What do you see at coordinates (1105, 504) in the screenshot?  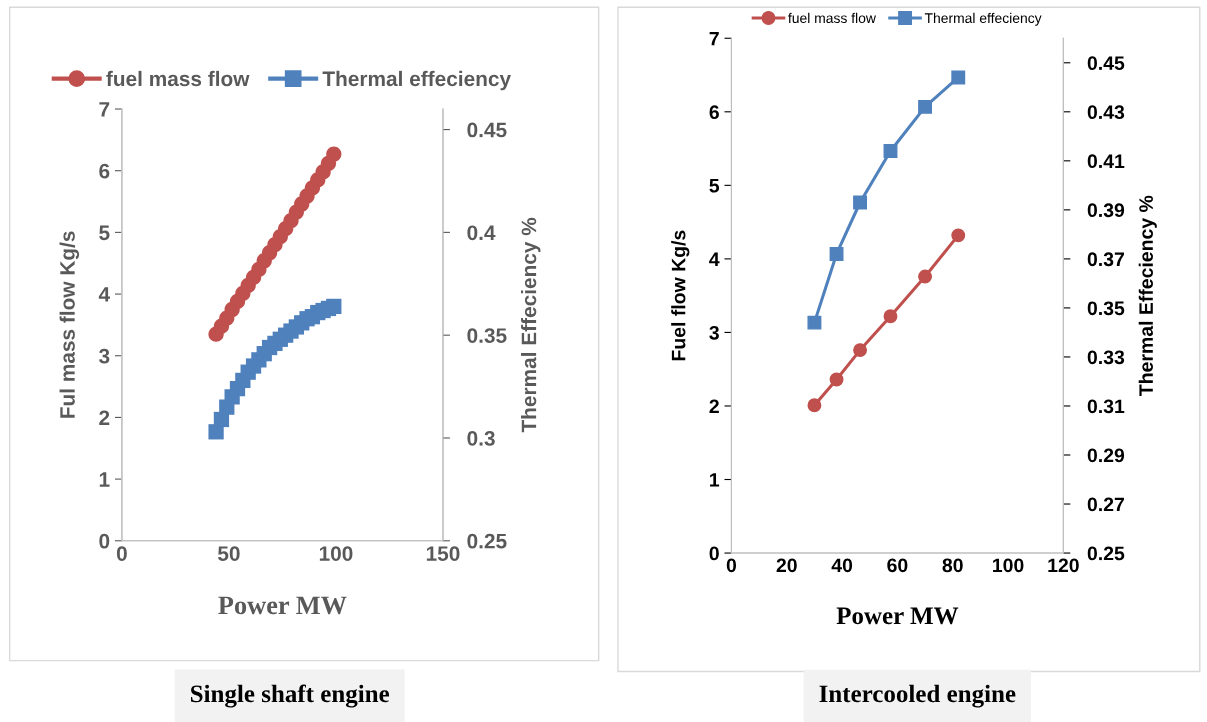 I see `y2-tick-label: 0.27` at bounding box center [1105, 504].